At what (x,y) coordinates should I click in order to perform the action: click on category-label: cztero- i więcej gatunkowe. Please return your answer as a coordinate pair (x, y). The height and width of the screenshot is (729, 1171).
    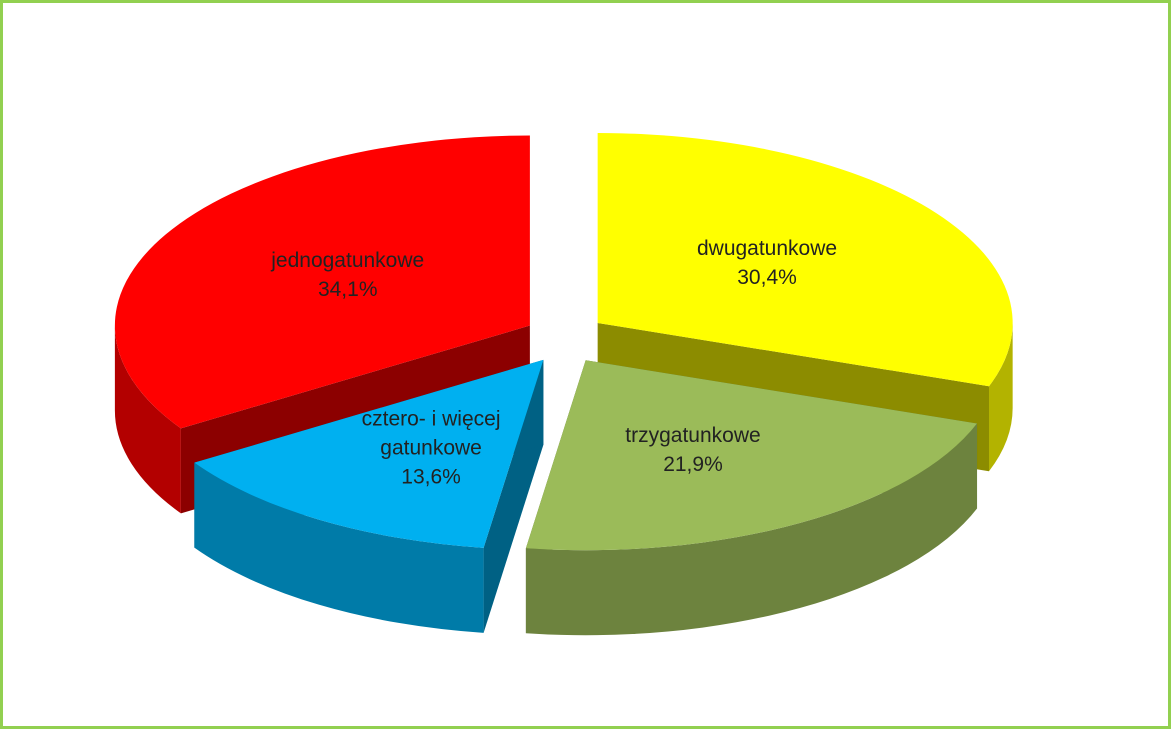
    Looking at the image, I should click on (431, 433).